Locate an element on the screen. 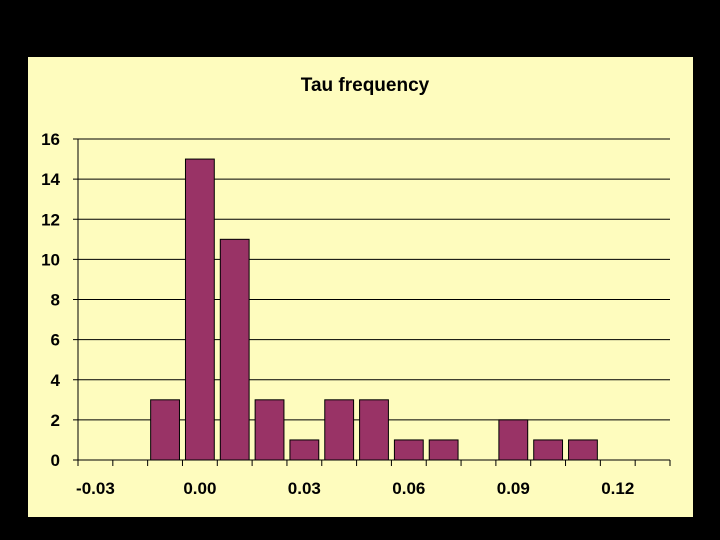 The height and width of the screenshot is (540, 720). x-tick-labels: -0.03 0.00 0.03 0.06 0.09 0.12 is located at coordinates (355, 488).